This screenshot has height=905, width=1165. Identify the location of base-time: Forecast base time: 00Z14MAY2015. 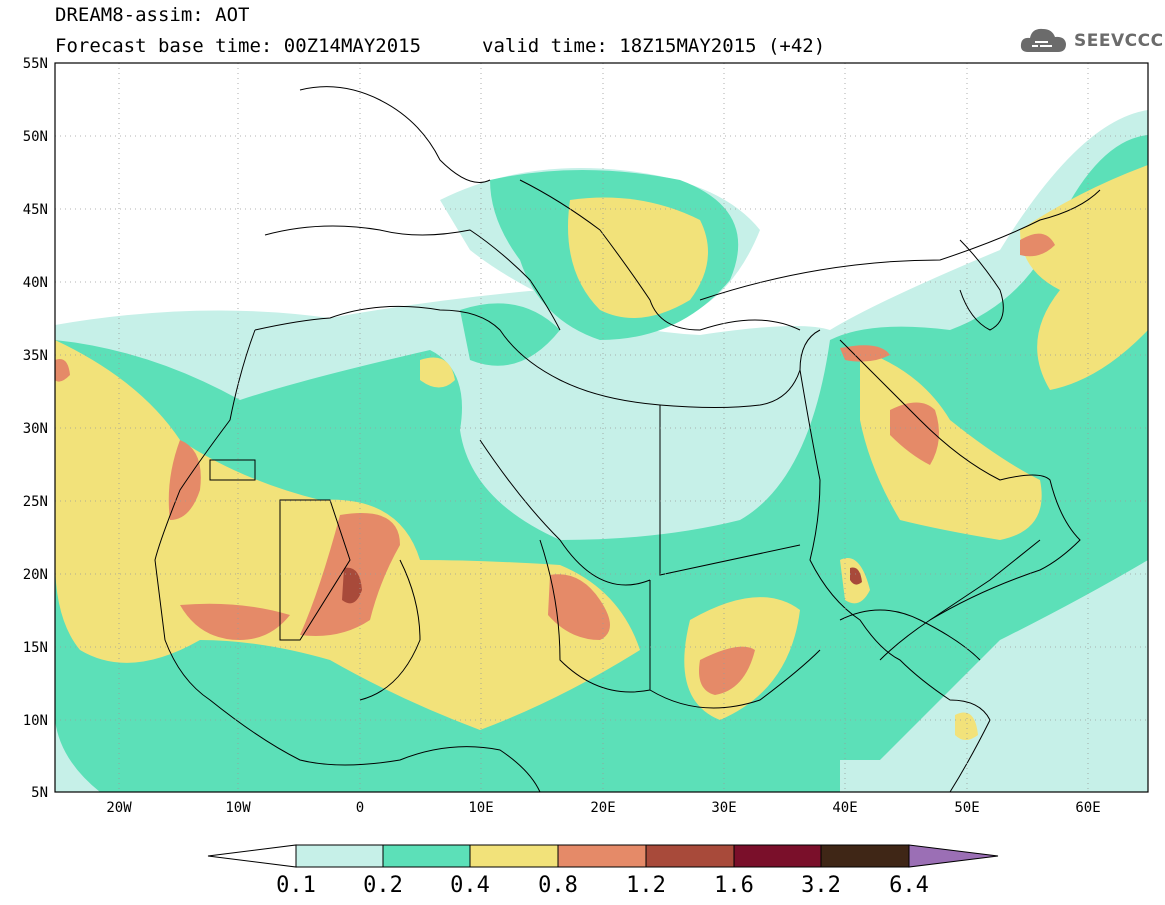
(238, 46).